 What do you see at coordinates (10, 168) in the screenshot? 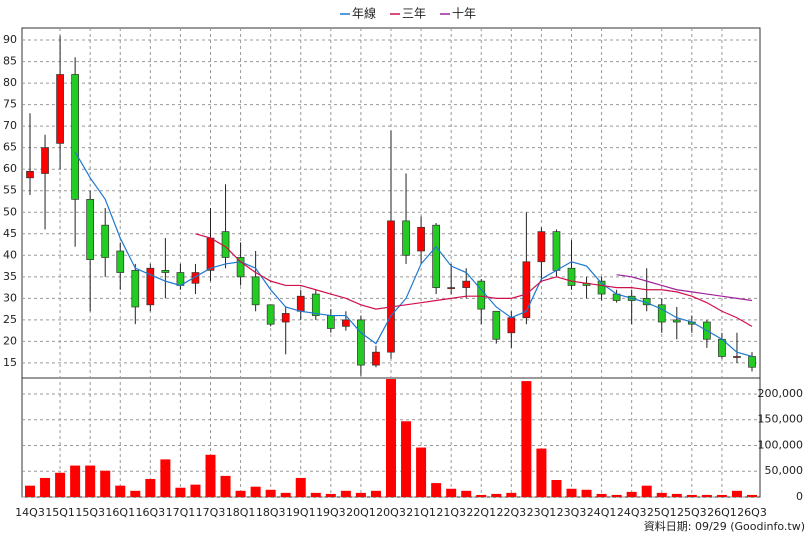
I see `y-tick-label: 60` at bounding box center [10, 168].